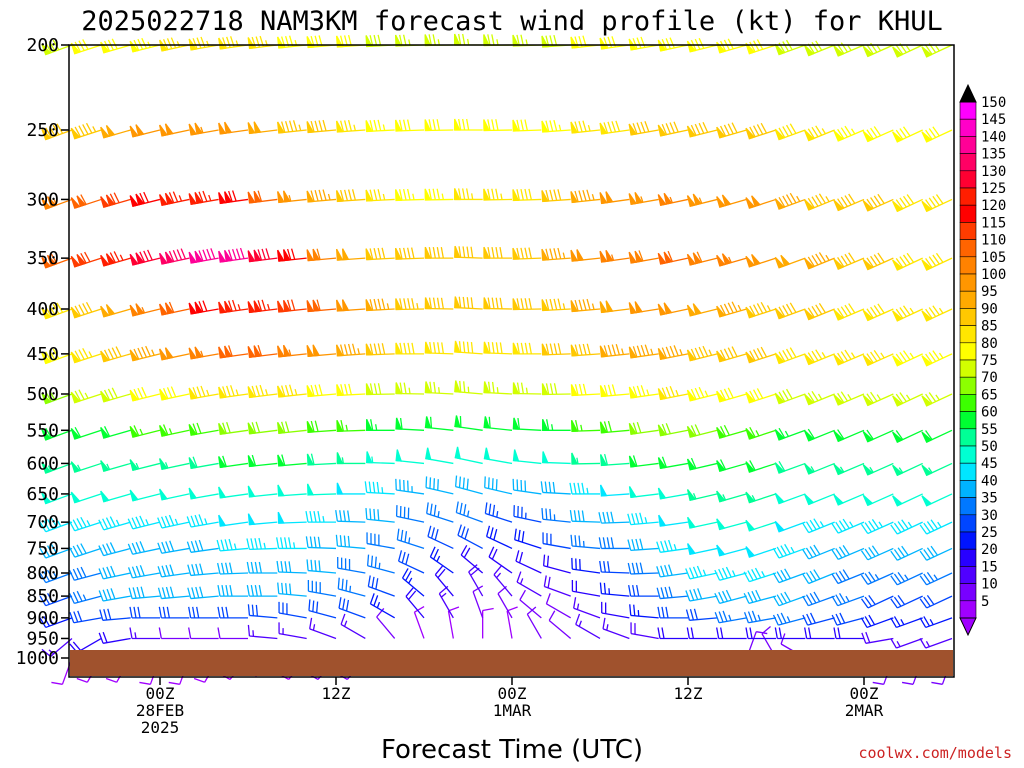 This screenshot has height=768, width=1024. What do you see at coordinates (989, 516) in the screenshot?
I see `colorbar-label: 30` at bounding box center [989, 516].